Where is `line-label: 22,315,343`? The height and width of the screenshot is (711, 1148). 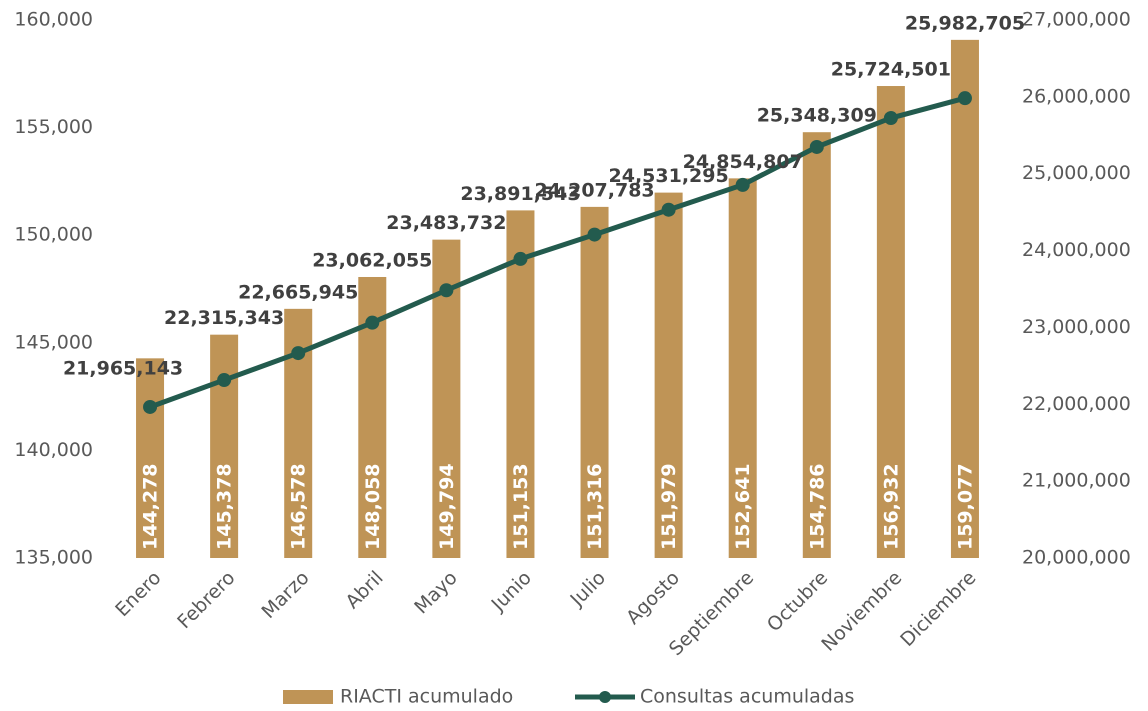 line-label: 22,315,343 is located at coordinates (224, 318).